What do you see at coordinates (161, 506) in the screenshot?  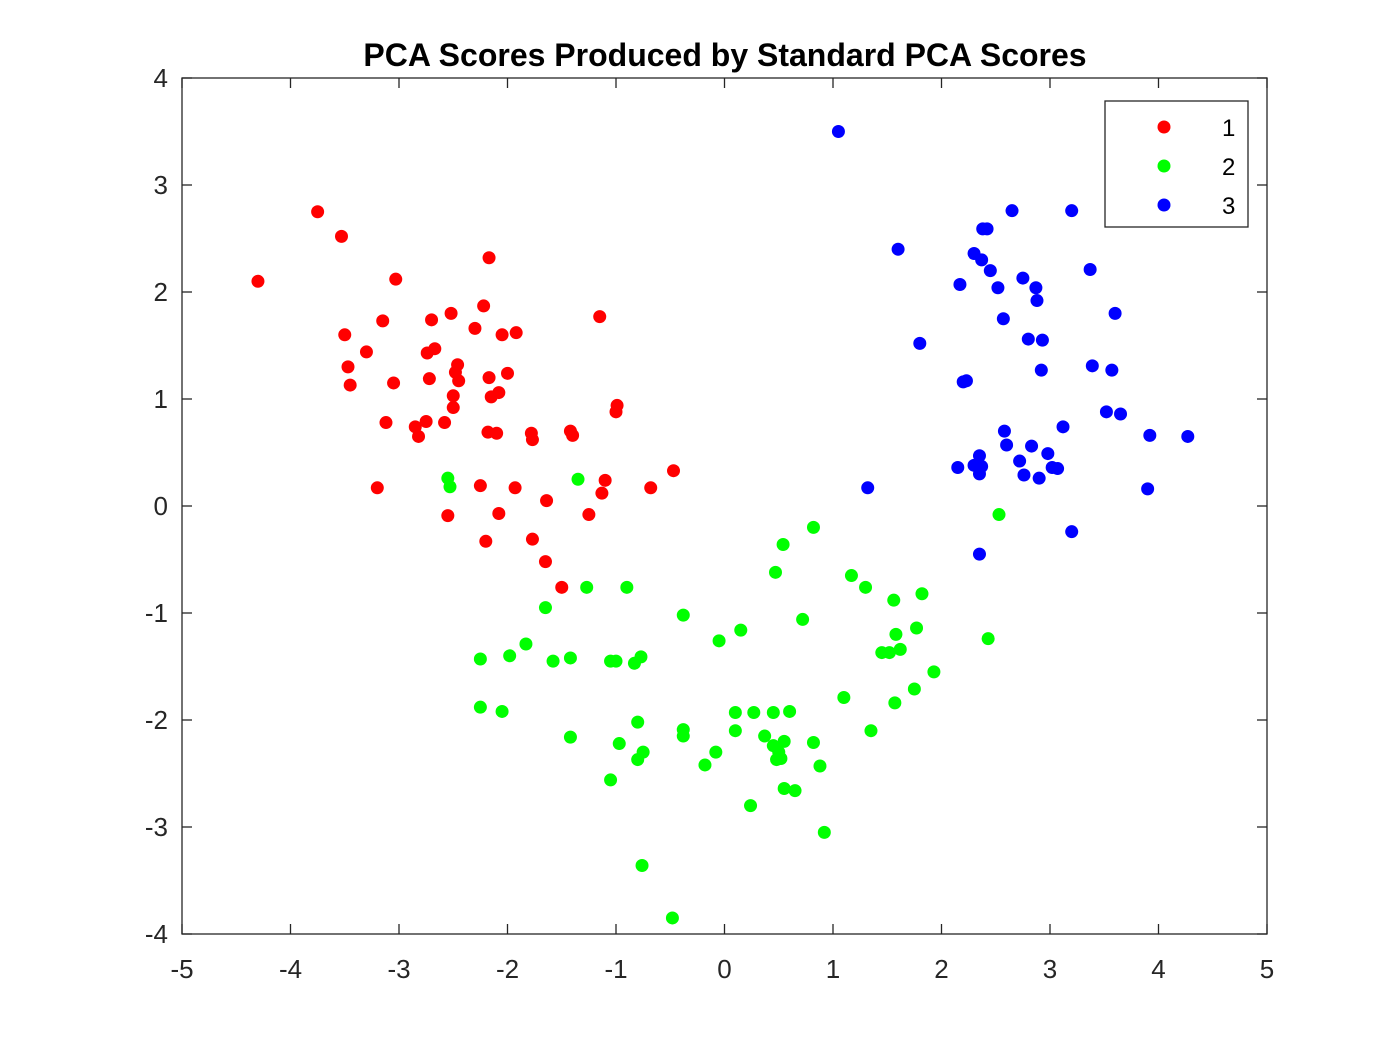 I see `y-tick-label: 0` at bounding box center [161, 506].